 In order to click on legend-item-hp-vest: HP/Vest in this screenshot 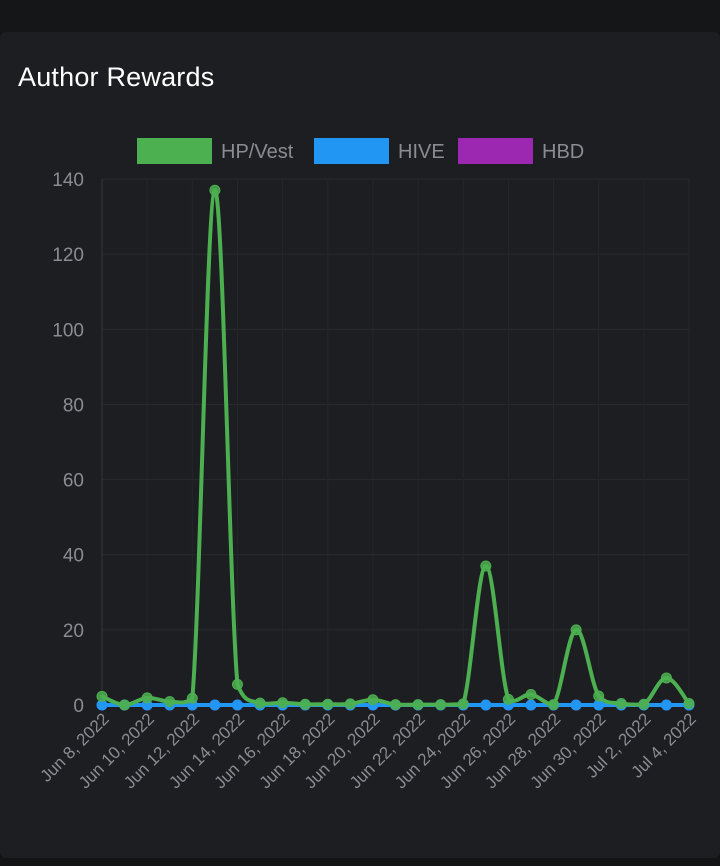, I will do `click(215, 151)`.